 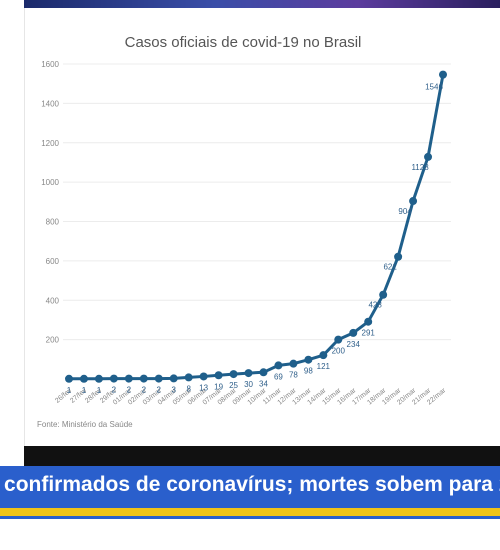 I want to click on data-label: 234, so click(x=354, y=344).